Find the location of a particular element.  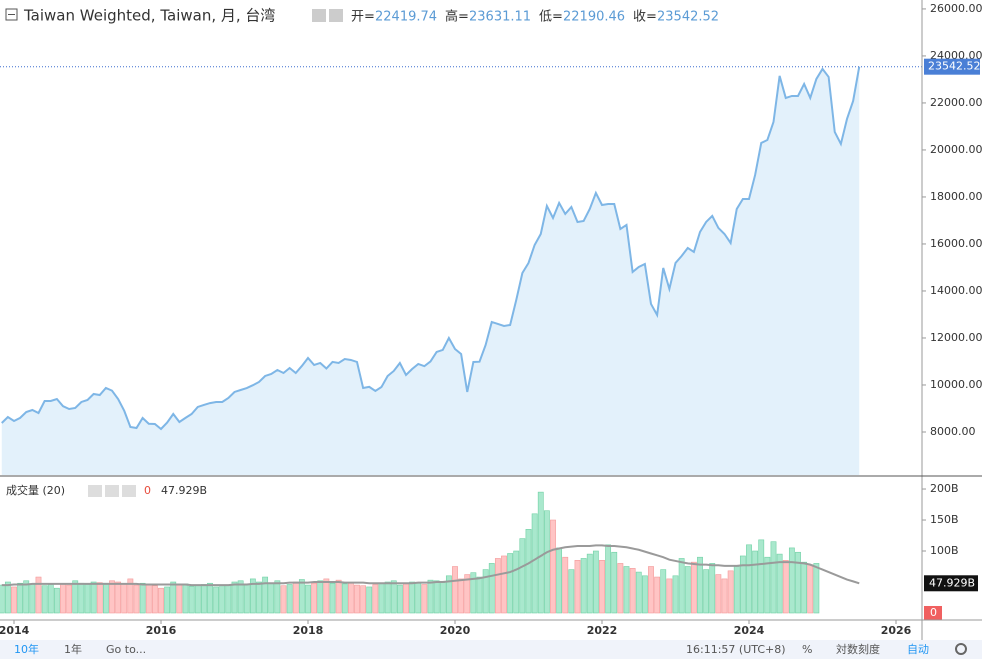

y-tick-label: 16000.00 is located at coordinates (956, 243).